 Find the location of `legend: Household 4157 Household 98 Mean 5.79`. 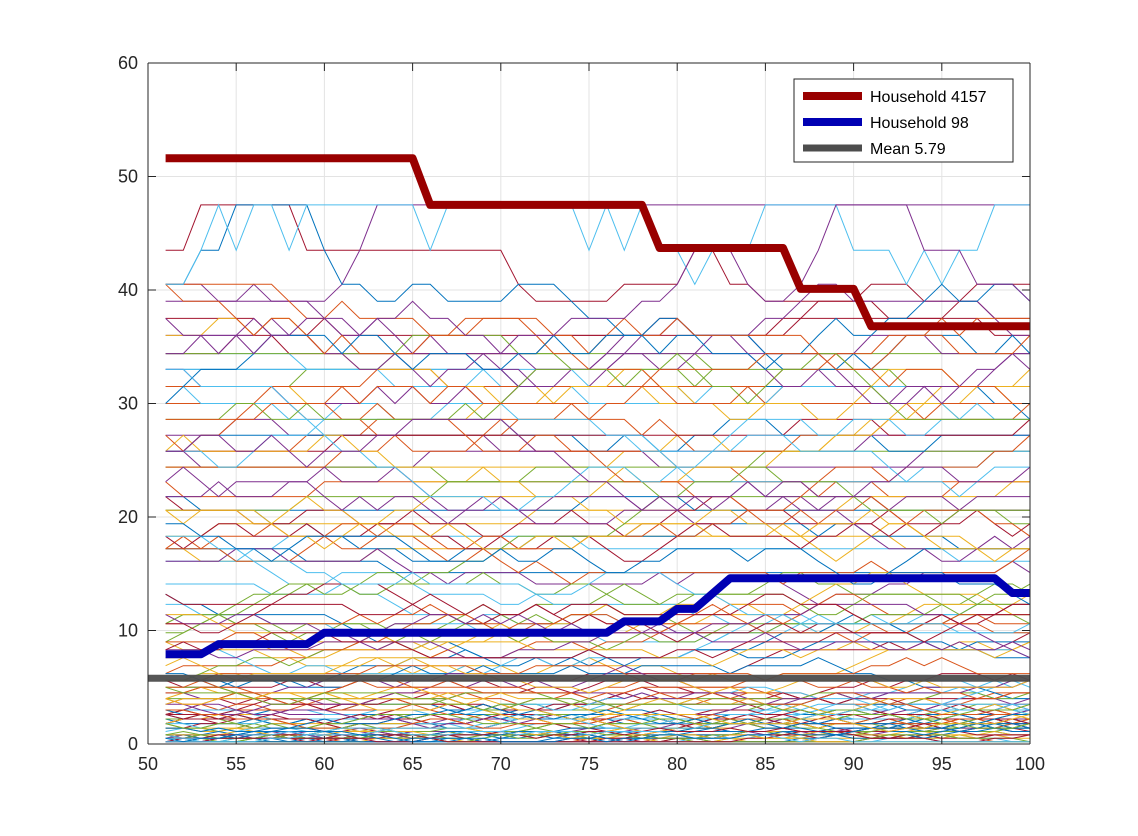

legend: Household 4157 Household 98 Mean 5.79 is located at coordinates (903, 120).